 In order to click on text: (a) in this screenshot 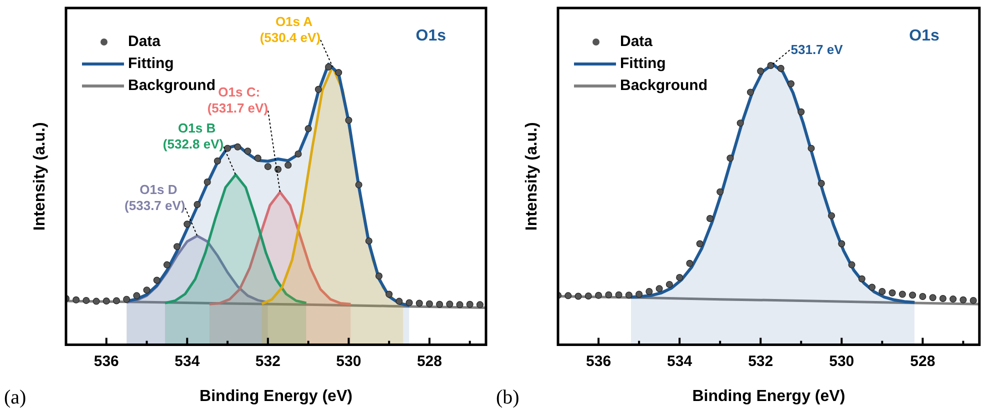, I will do `click(15, 397)`.